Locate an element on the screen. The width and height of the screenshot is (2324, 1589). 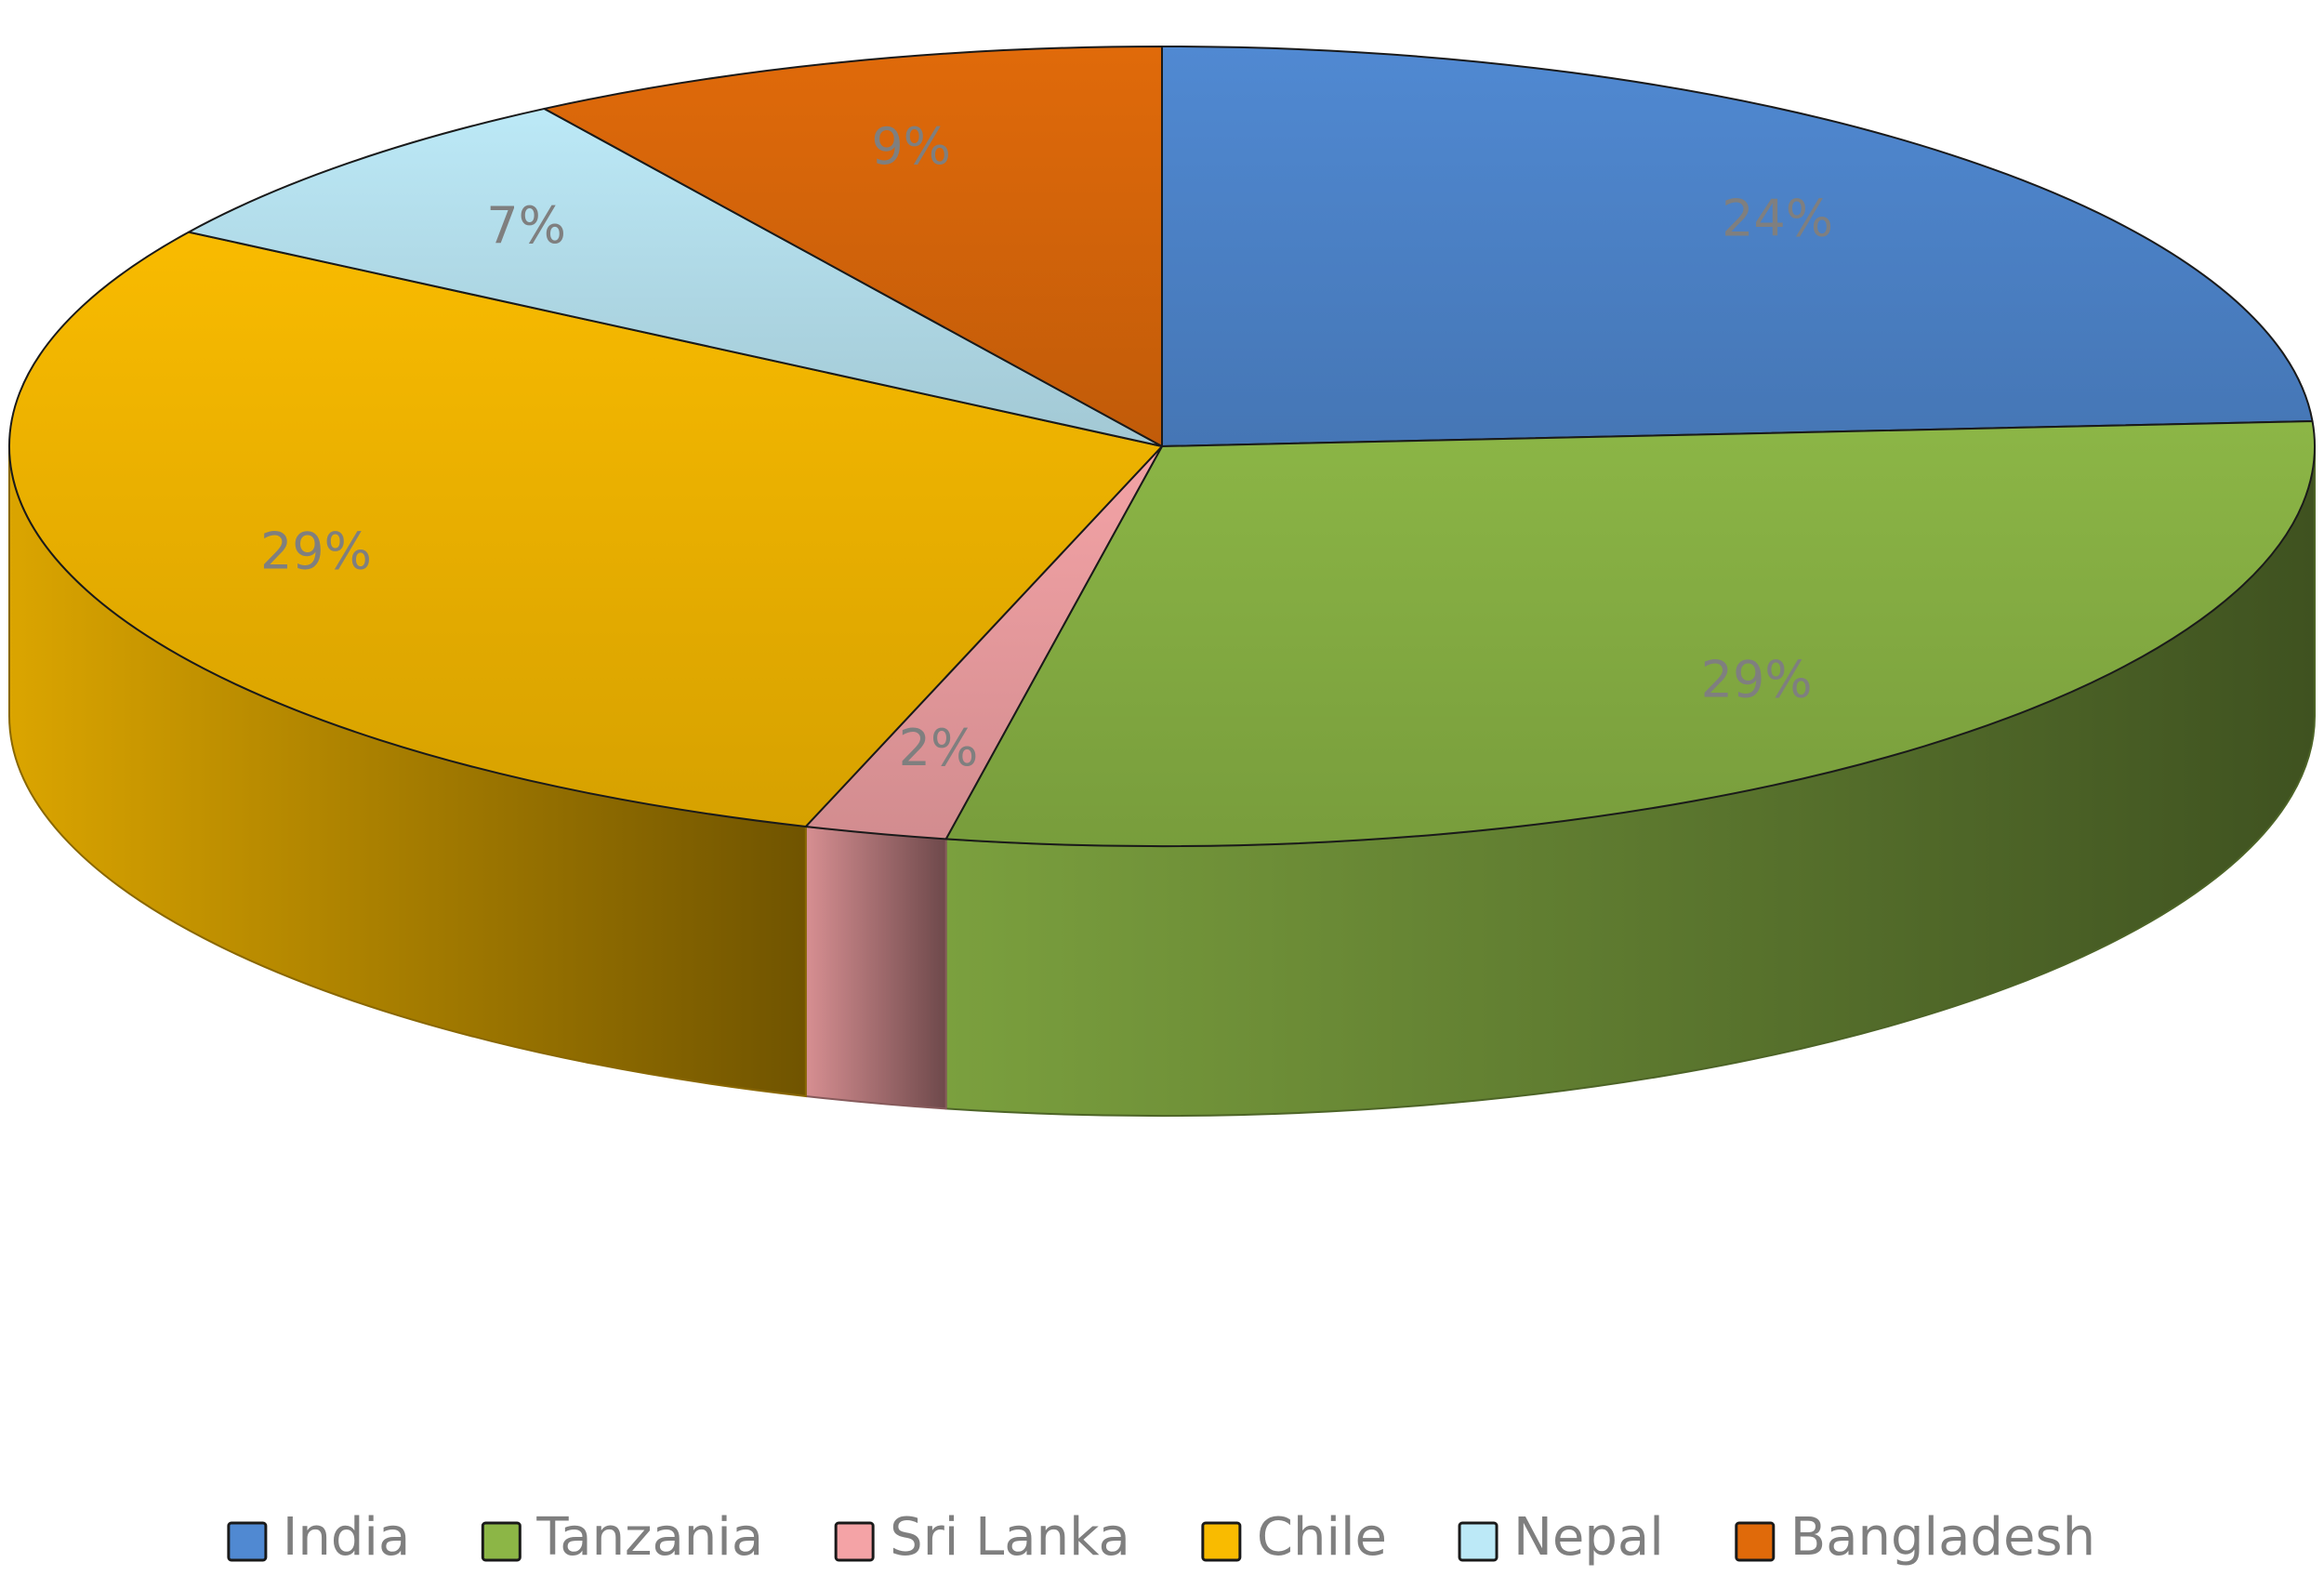
legend-label-sri-lanka: Sri Lanka is located at coordinates (1010, 1537).